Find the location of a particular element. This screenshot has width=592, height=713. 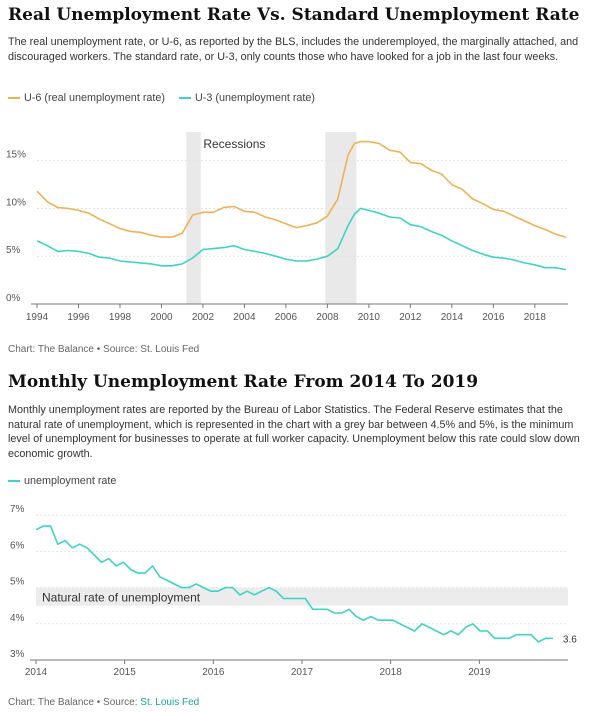

x-tick-label: 1994 is located at coordinates (37, 317).